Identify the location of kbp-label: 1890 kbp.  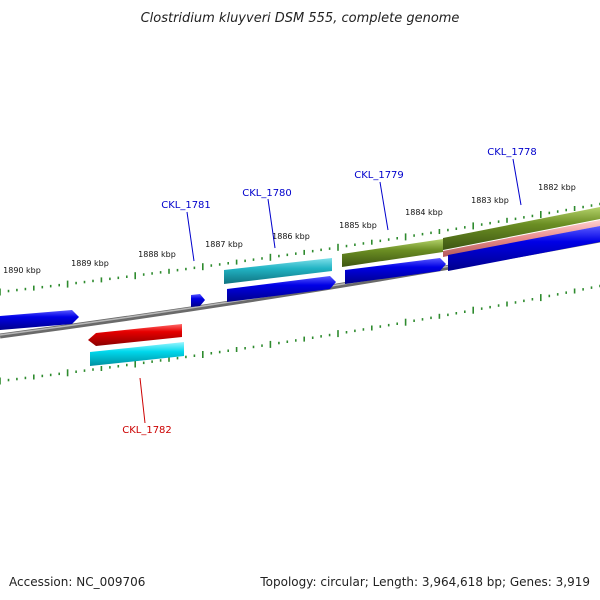
(22, 270).